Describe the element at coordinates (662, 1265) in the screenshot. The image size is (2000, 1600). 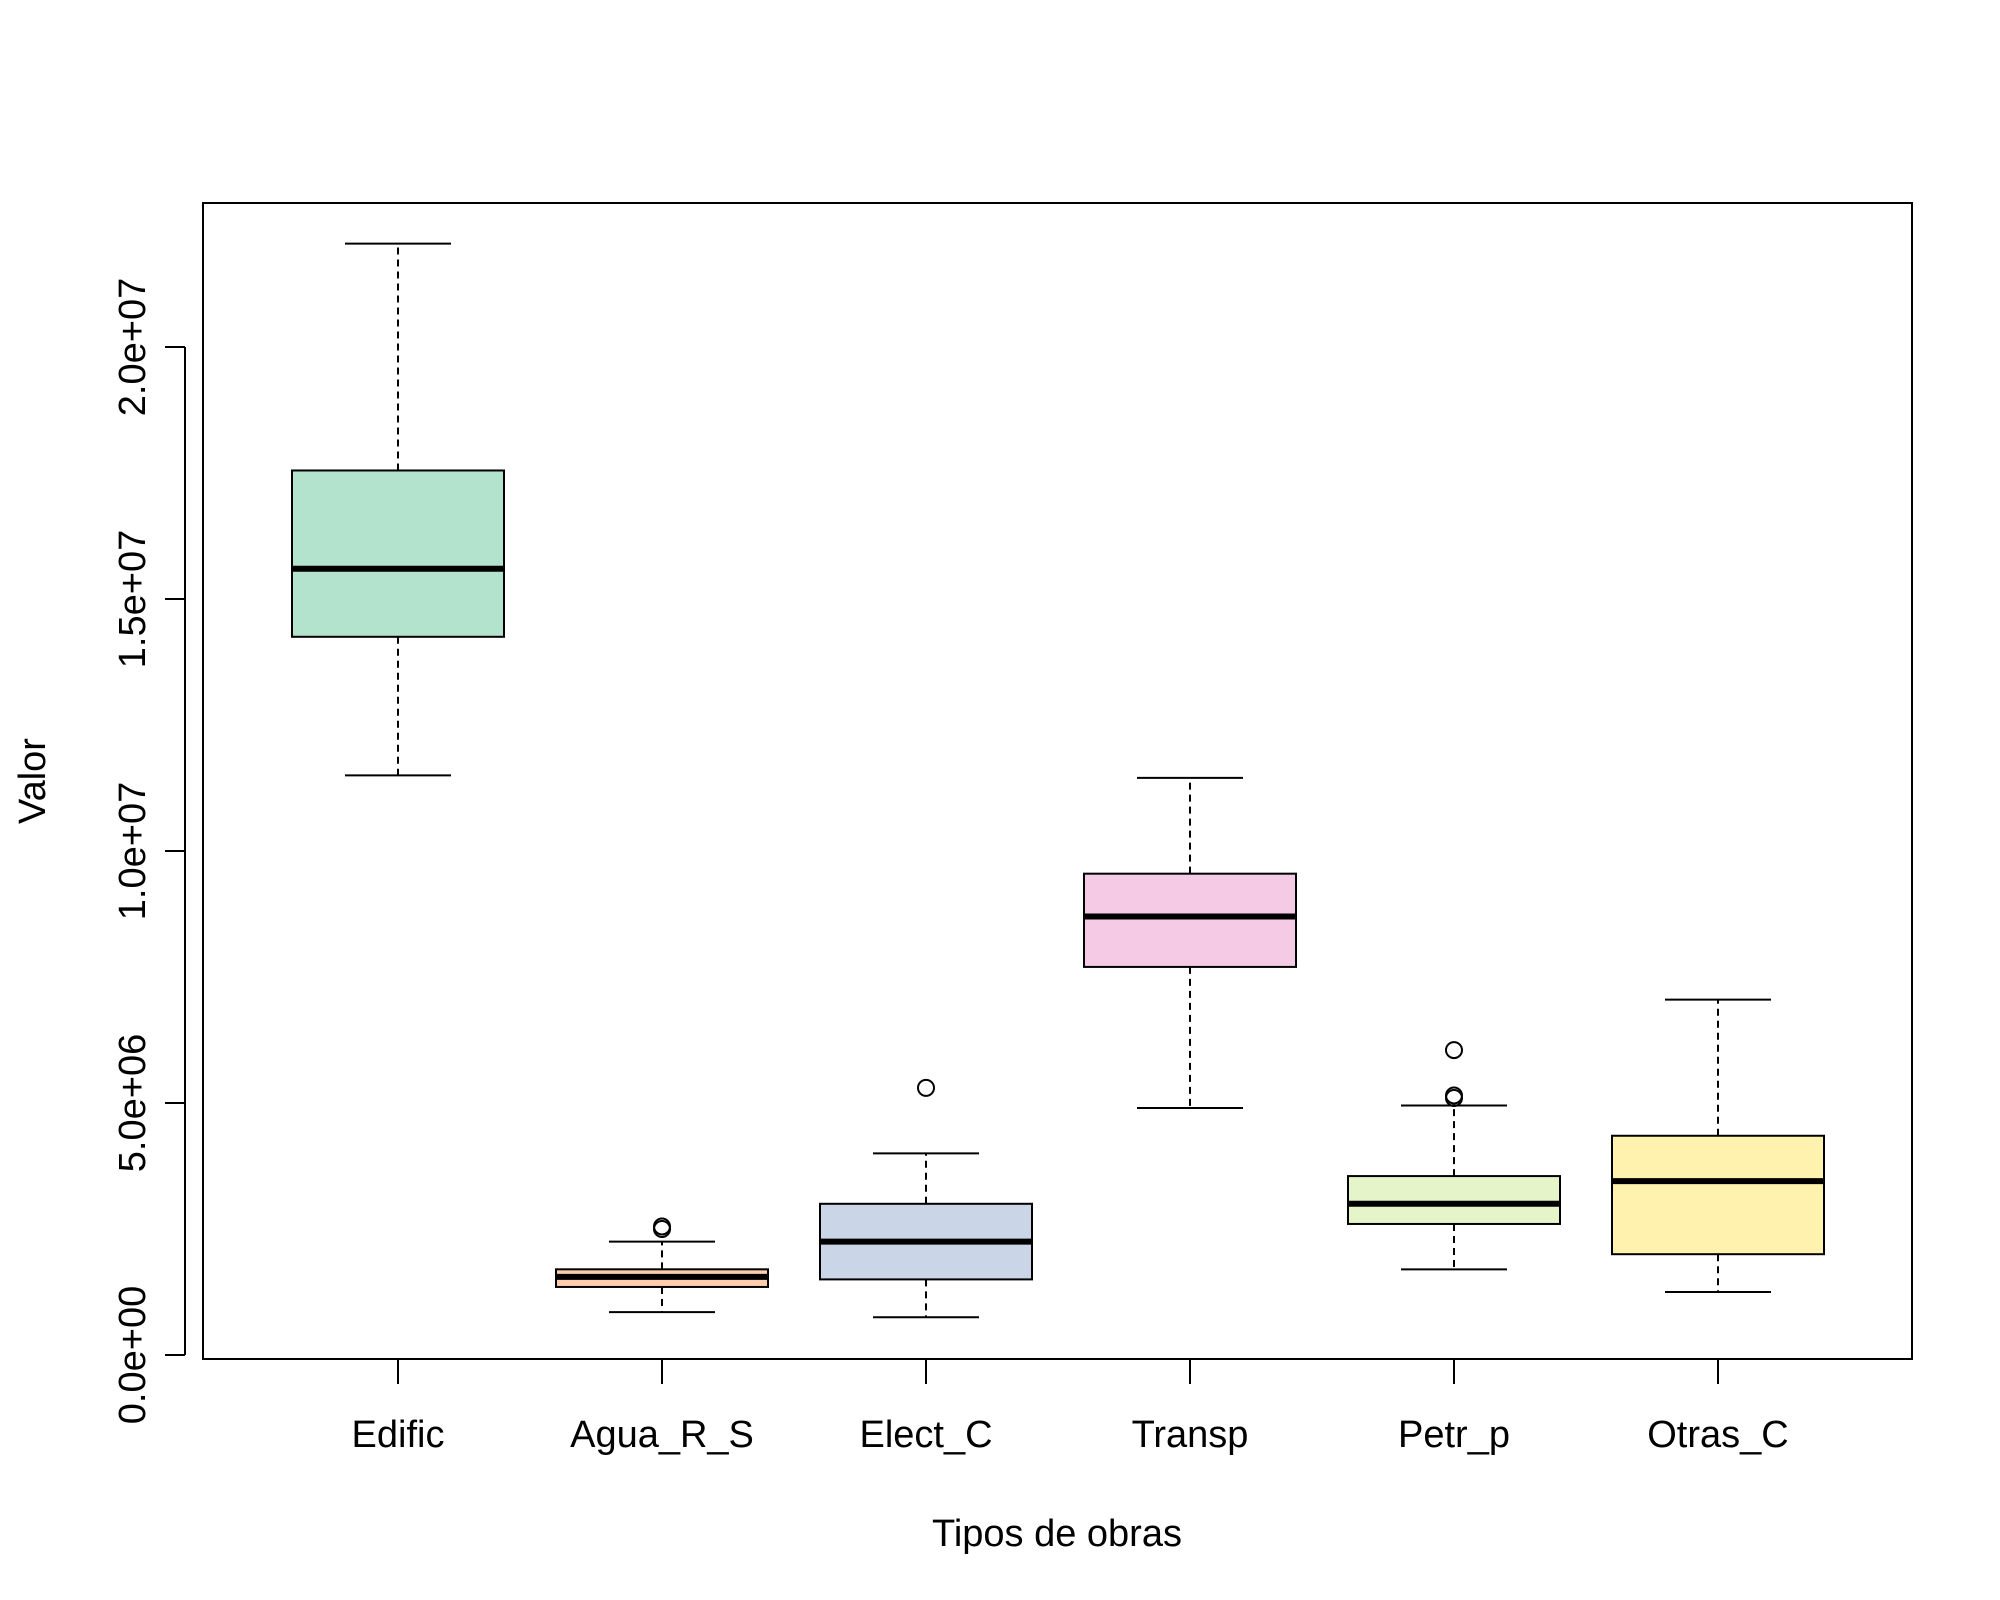
I see `box-agua-r-s` at that location.